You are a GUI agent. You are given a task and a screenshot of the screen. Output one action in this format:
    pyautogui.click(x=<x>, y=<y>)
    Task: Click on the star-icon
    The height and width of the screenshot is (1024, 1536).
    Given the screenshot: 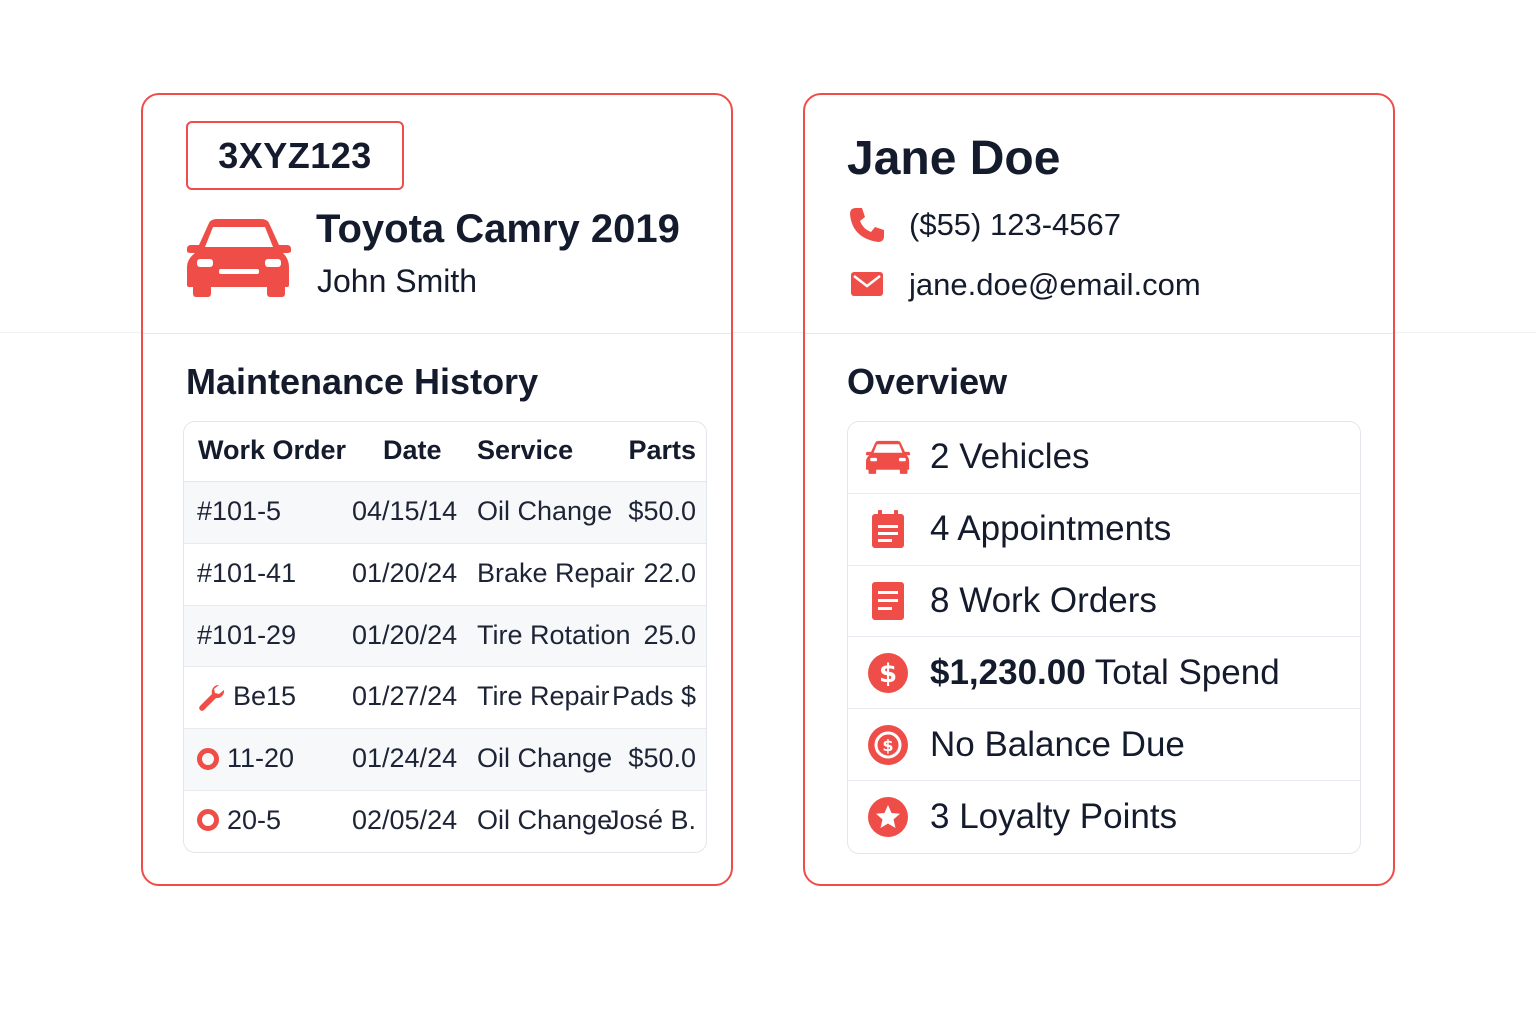 What is the action you would take?
    pyautogui.click(x=888, y=817)
    